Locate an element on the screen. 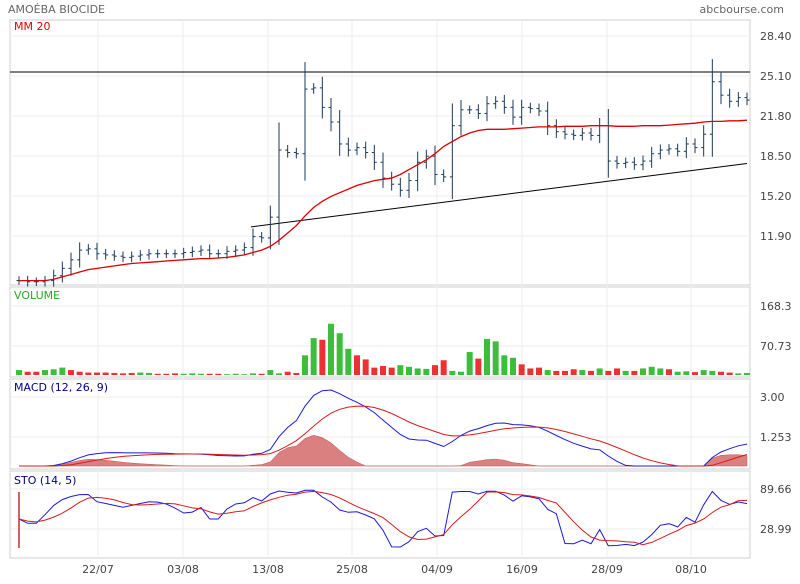 The height and width of the screenshot is (584, 800). sto-y-ticks: 89.66 28.99 is located at coordinates (776, 509).